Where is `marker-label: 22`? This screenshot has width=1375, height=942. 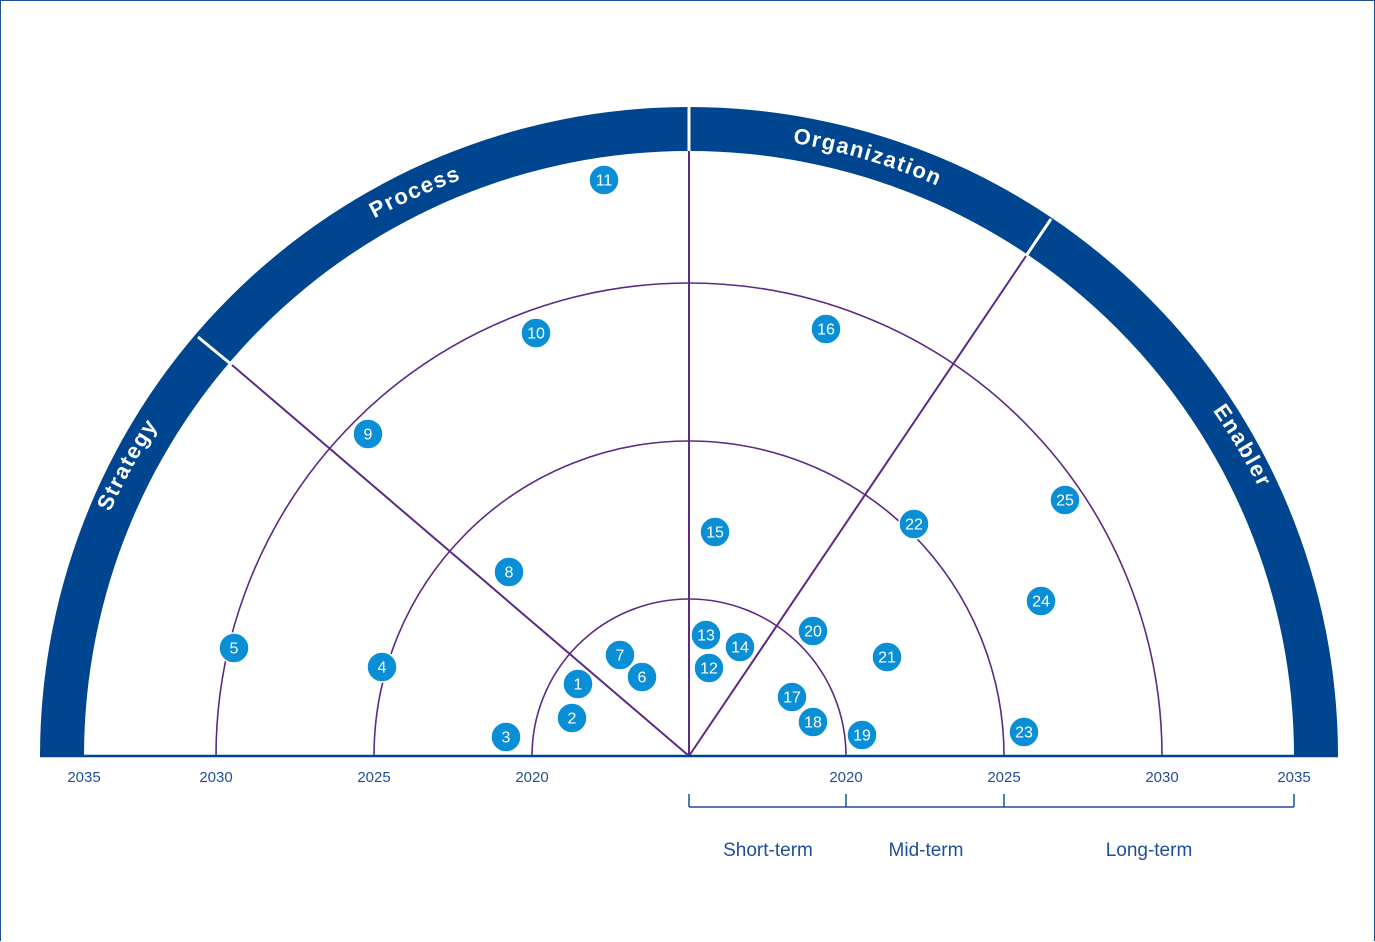
marker-label: 22 is located at coordinates (914, 525).